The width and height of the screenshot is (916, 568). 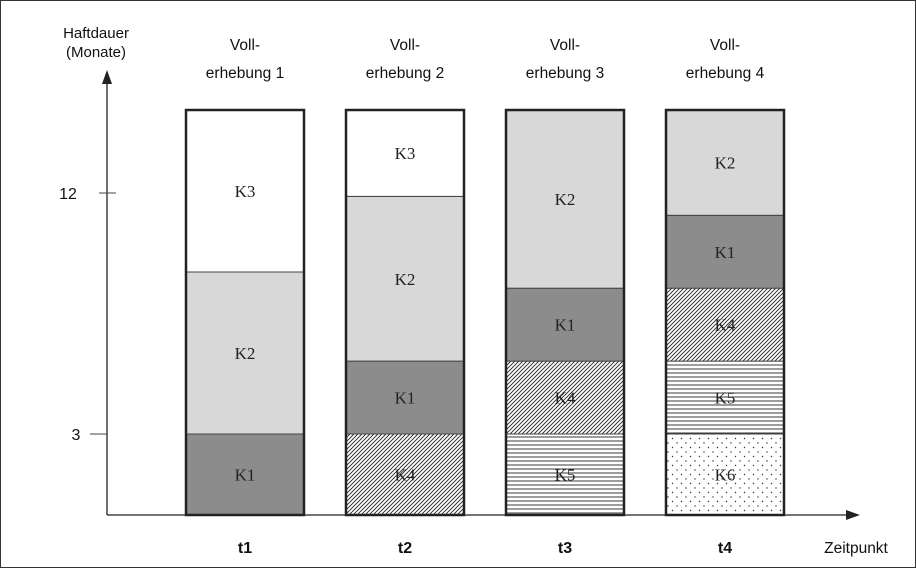 I want to click on bar-segment-label-t4-k1: K1, so click(x=725, y=252).